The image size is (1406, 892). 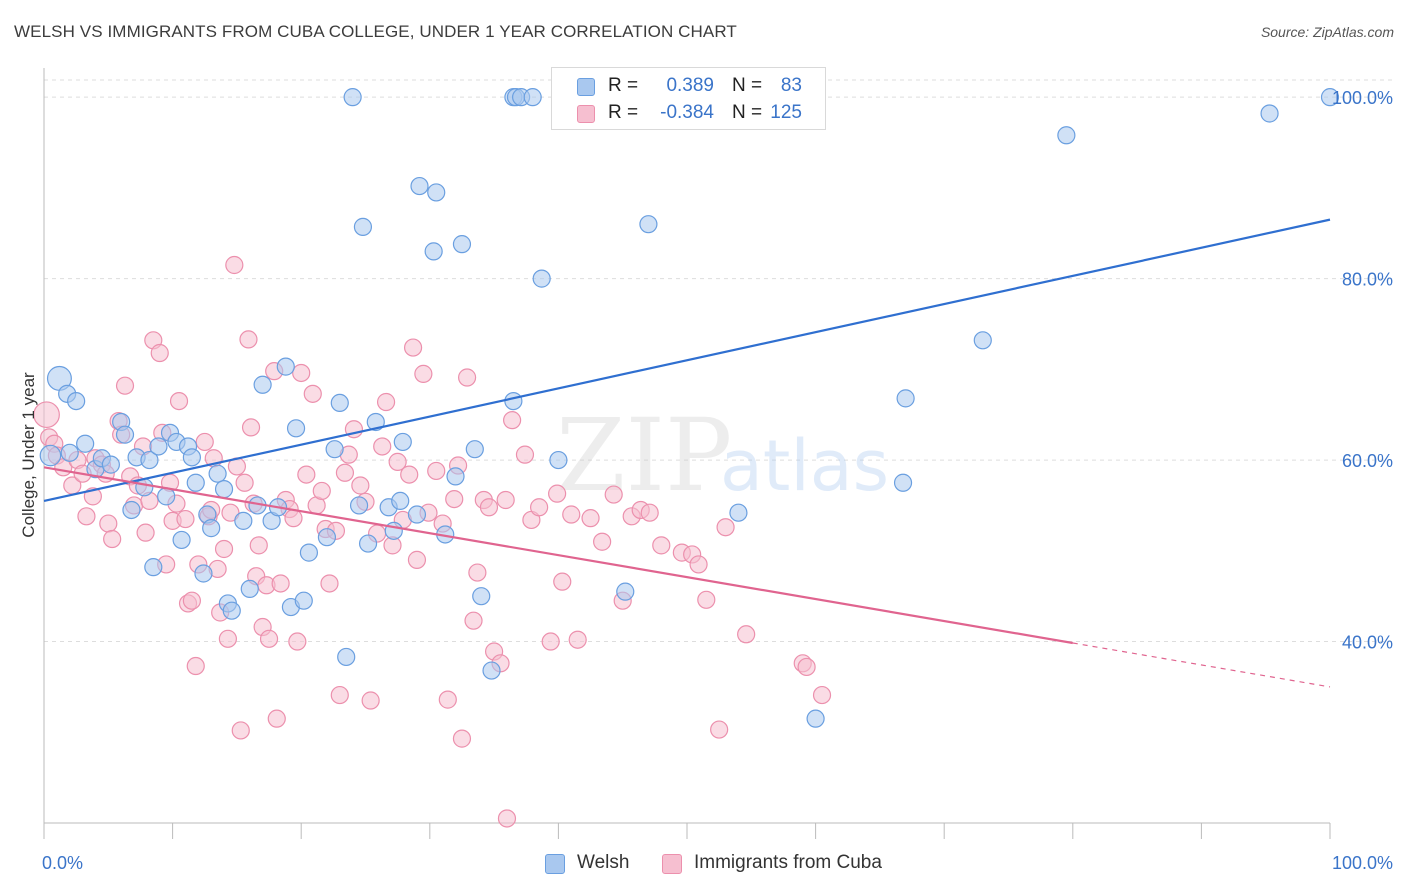 What do you see at coordinates (586, 87) in the screenshot?
I see `welsh-swatch` at bounding box center [586, 87].